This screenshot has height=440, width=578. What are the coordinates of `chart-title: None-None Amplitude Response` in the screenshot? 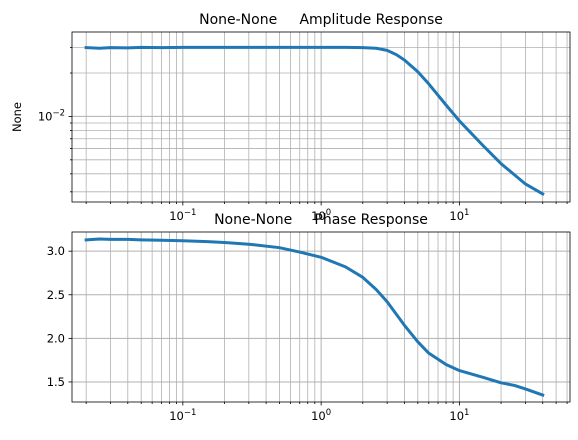 It's located at (321, 20).